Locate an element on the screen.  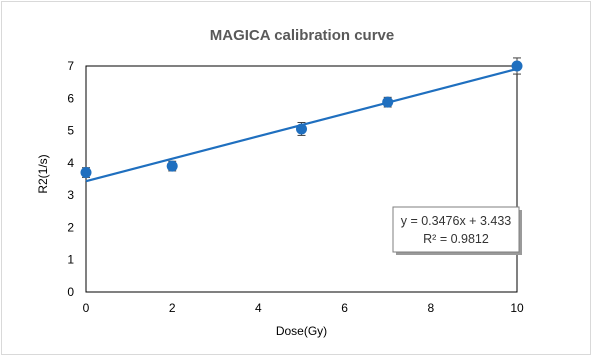
x-tick-label: 8 is located at coordinates (430, 308).